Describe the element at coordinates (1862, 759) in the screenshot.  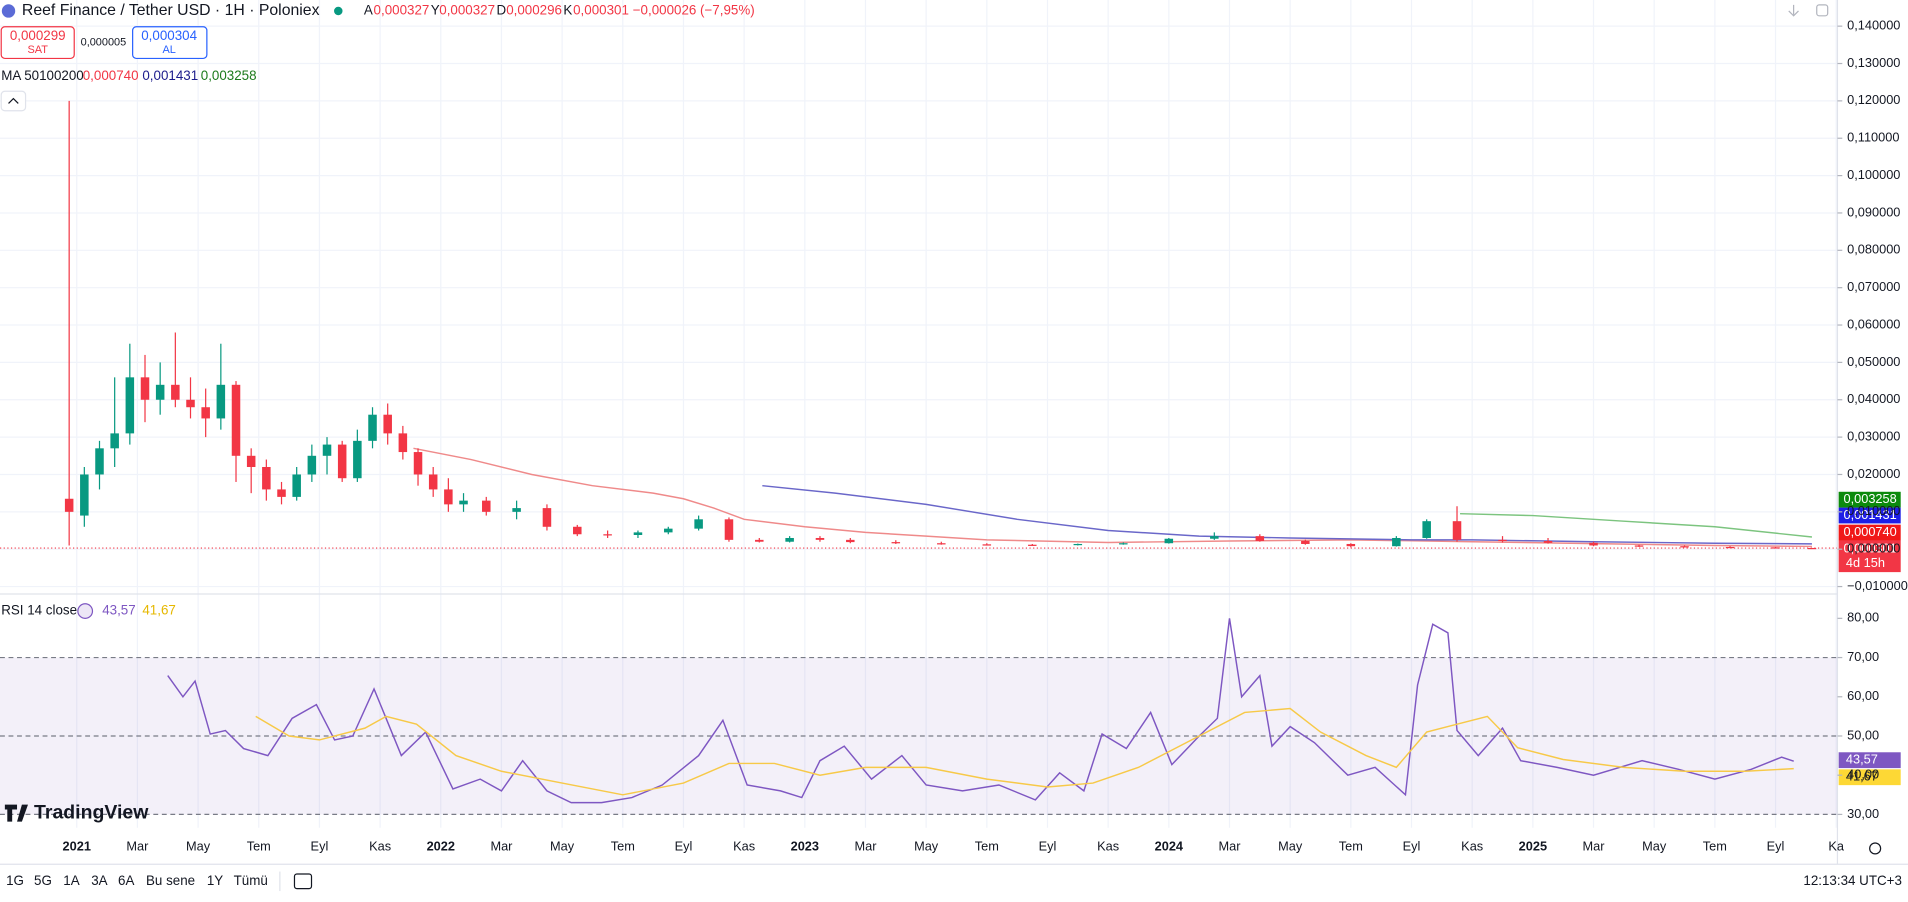
I see `rsi-badge-text: 43,57` at that location.